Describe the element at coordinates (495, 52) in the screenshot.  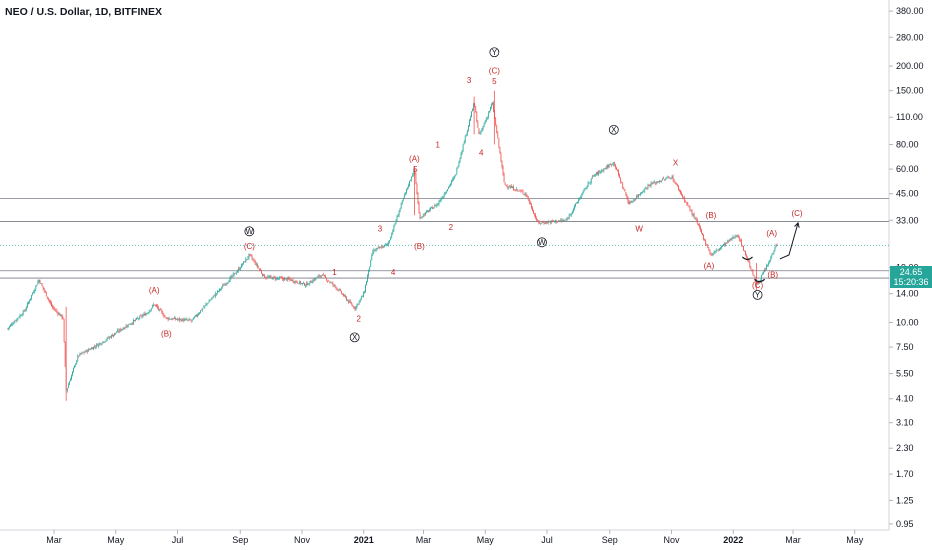
I see `wave-label: Y` at that location.